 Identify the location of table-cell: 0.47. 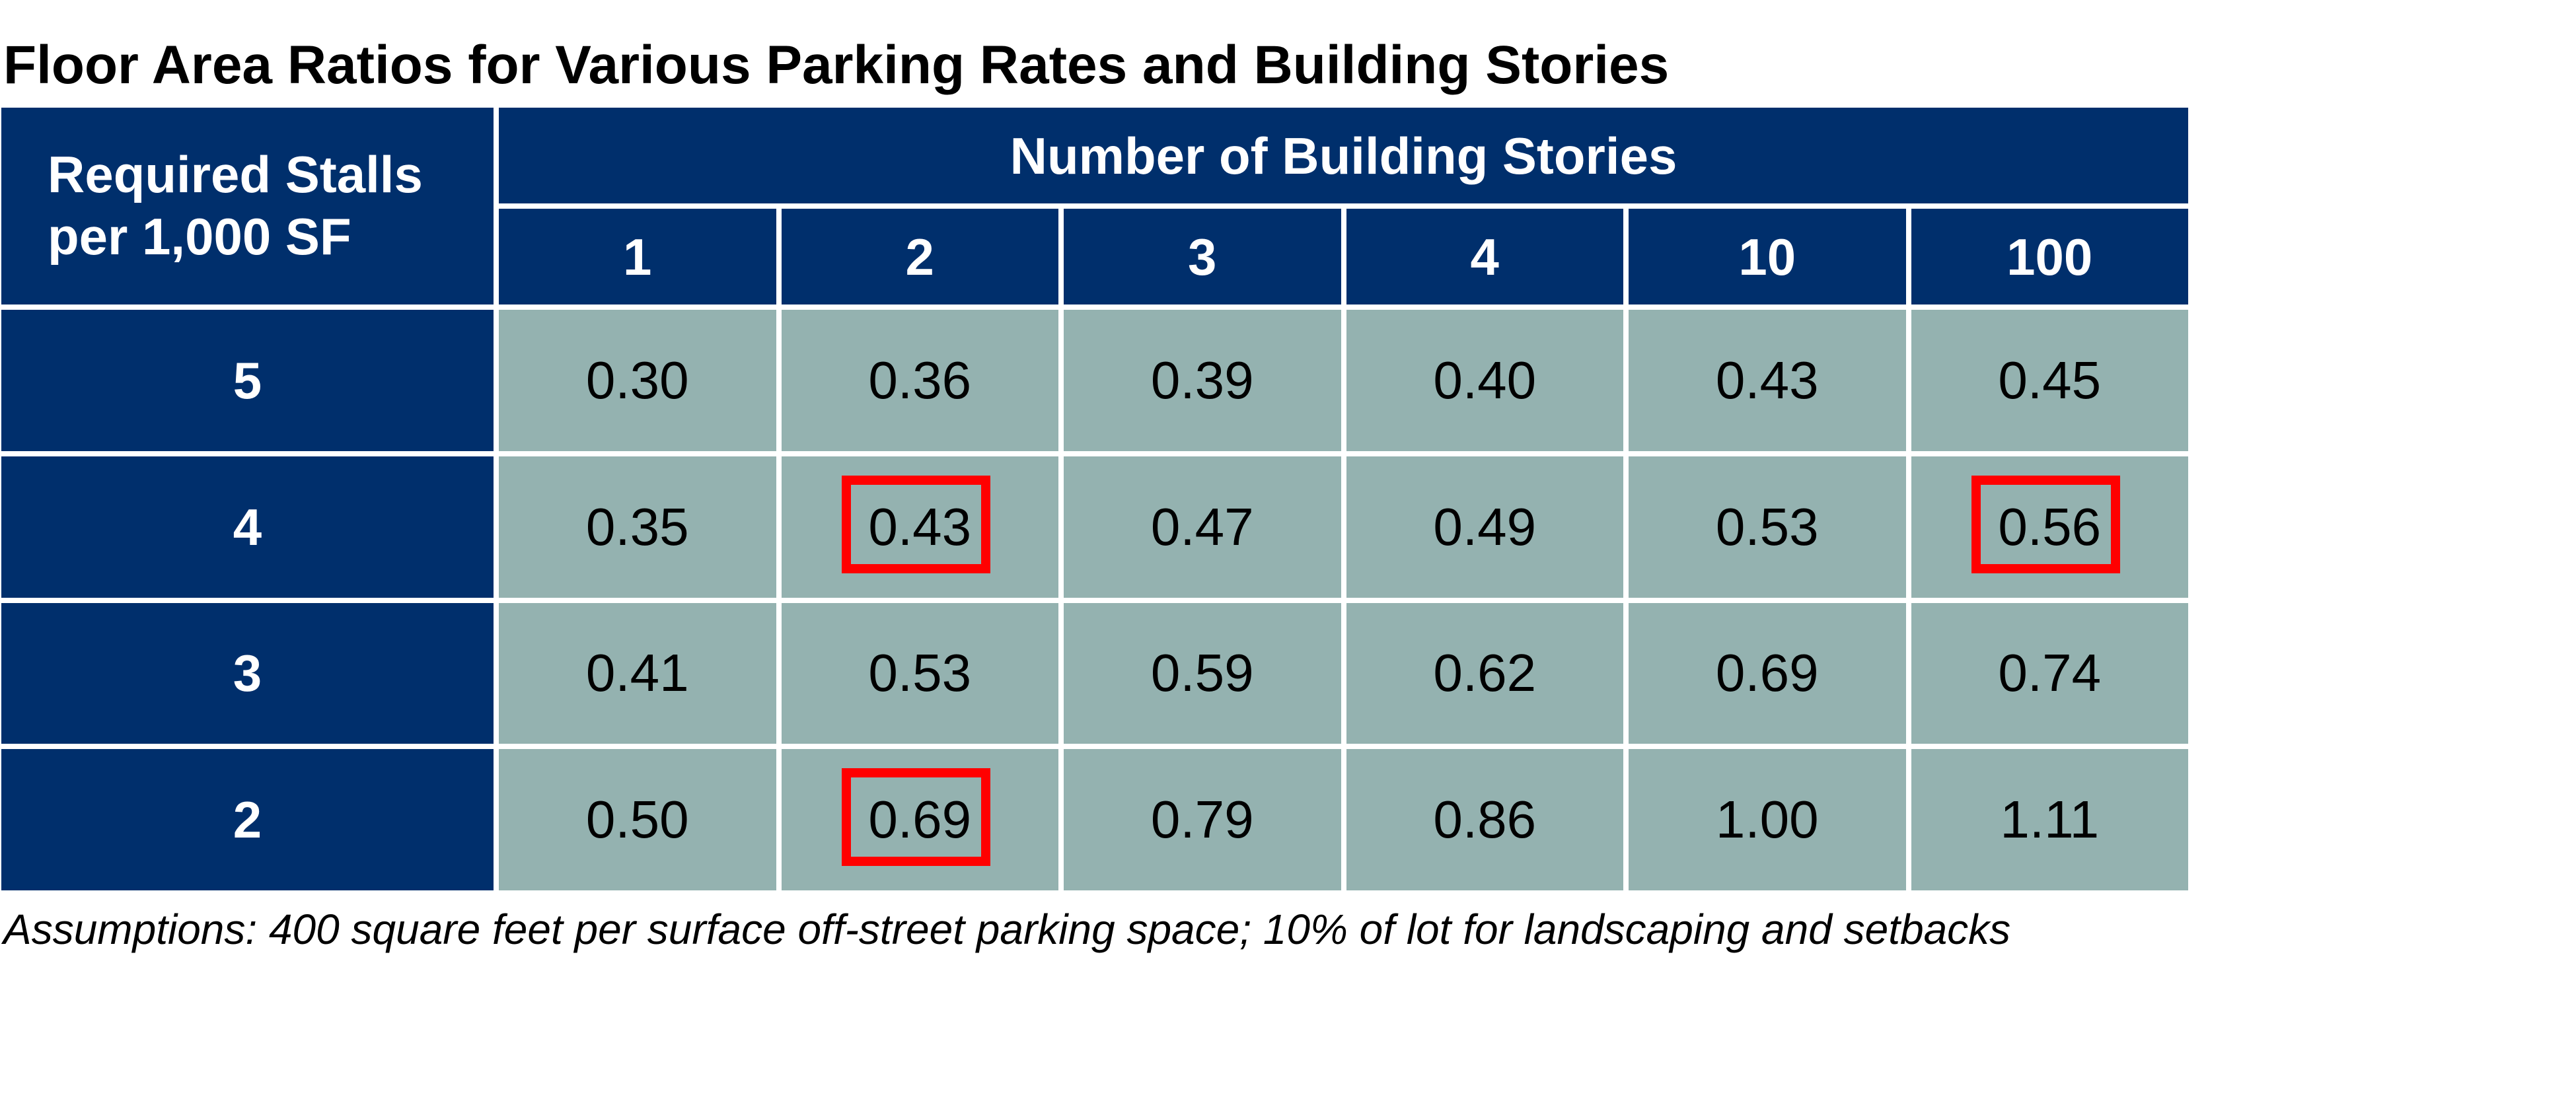
(1202, 527).